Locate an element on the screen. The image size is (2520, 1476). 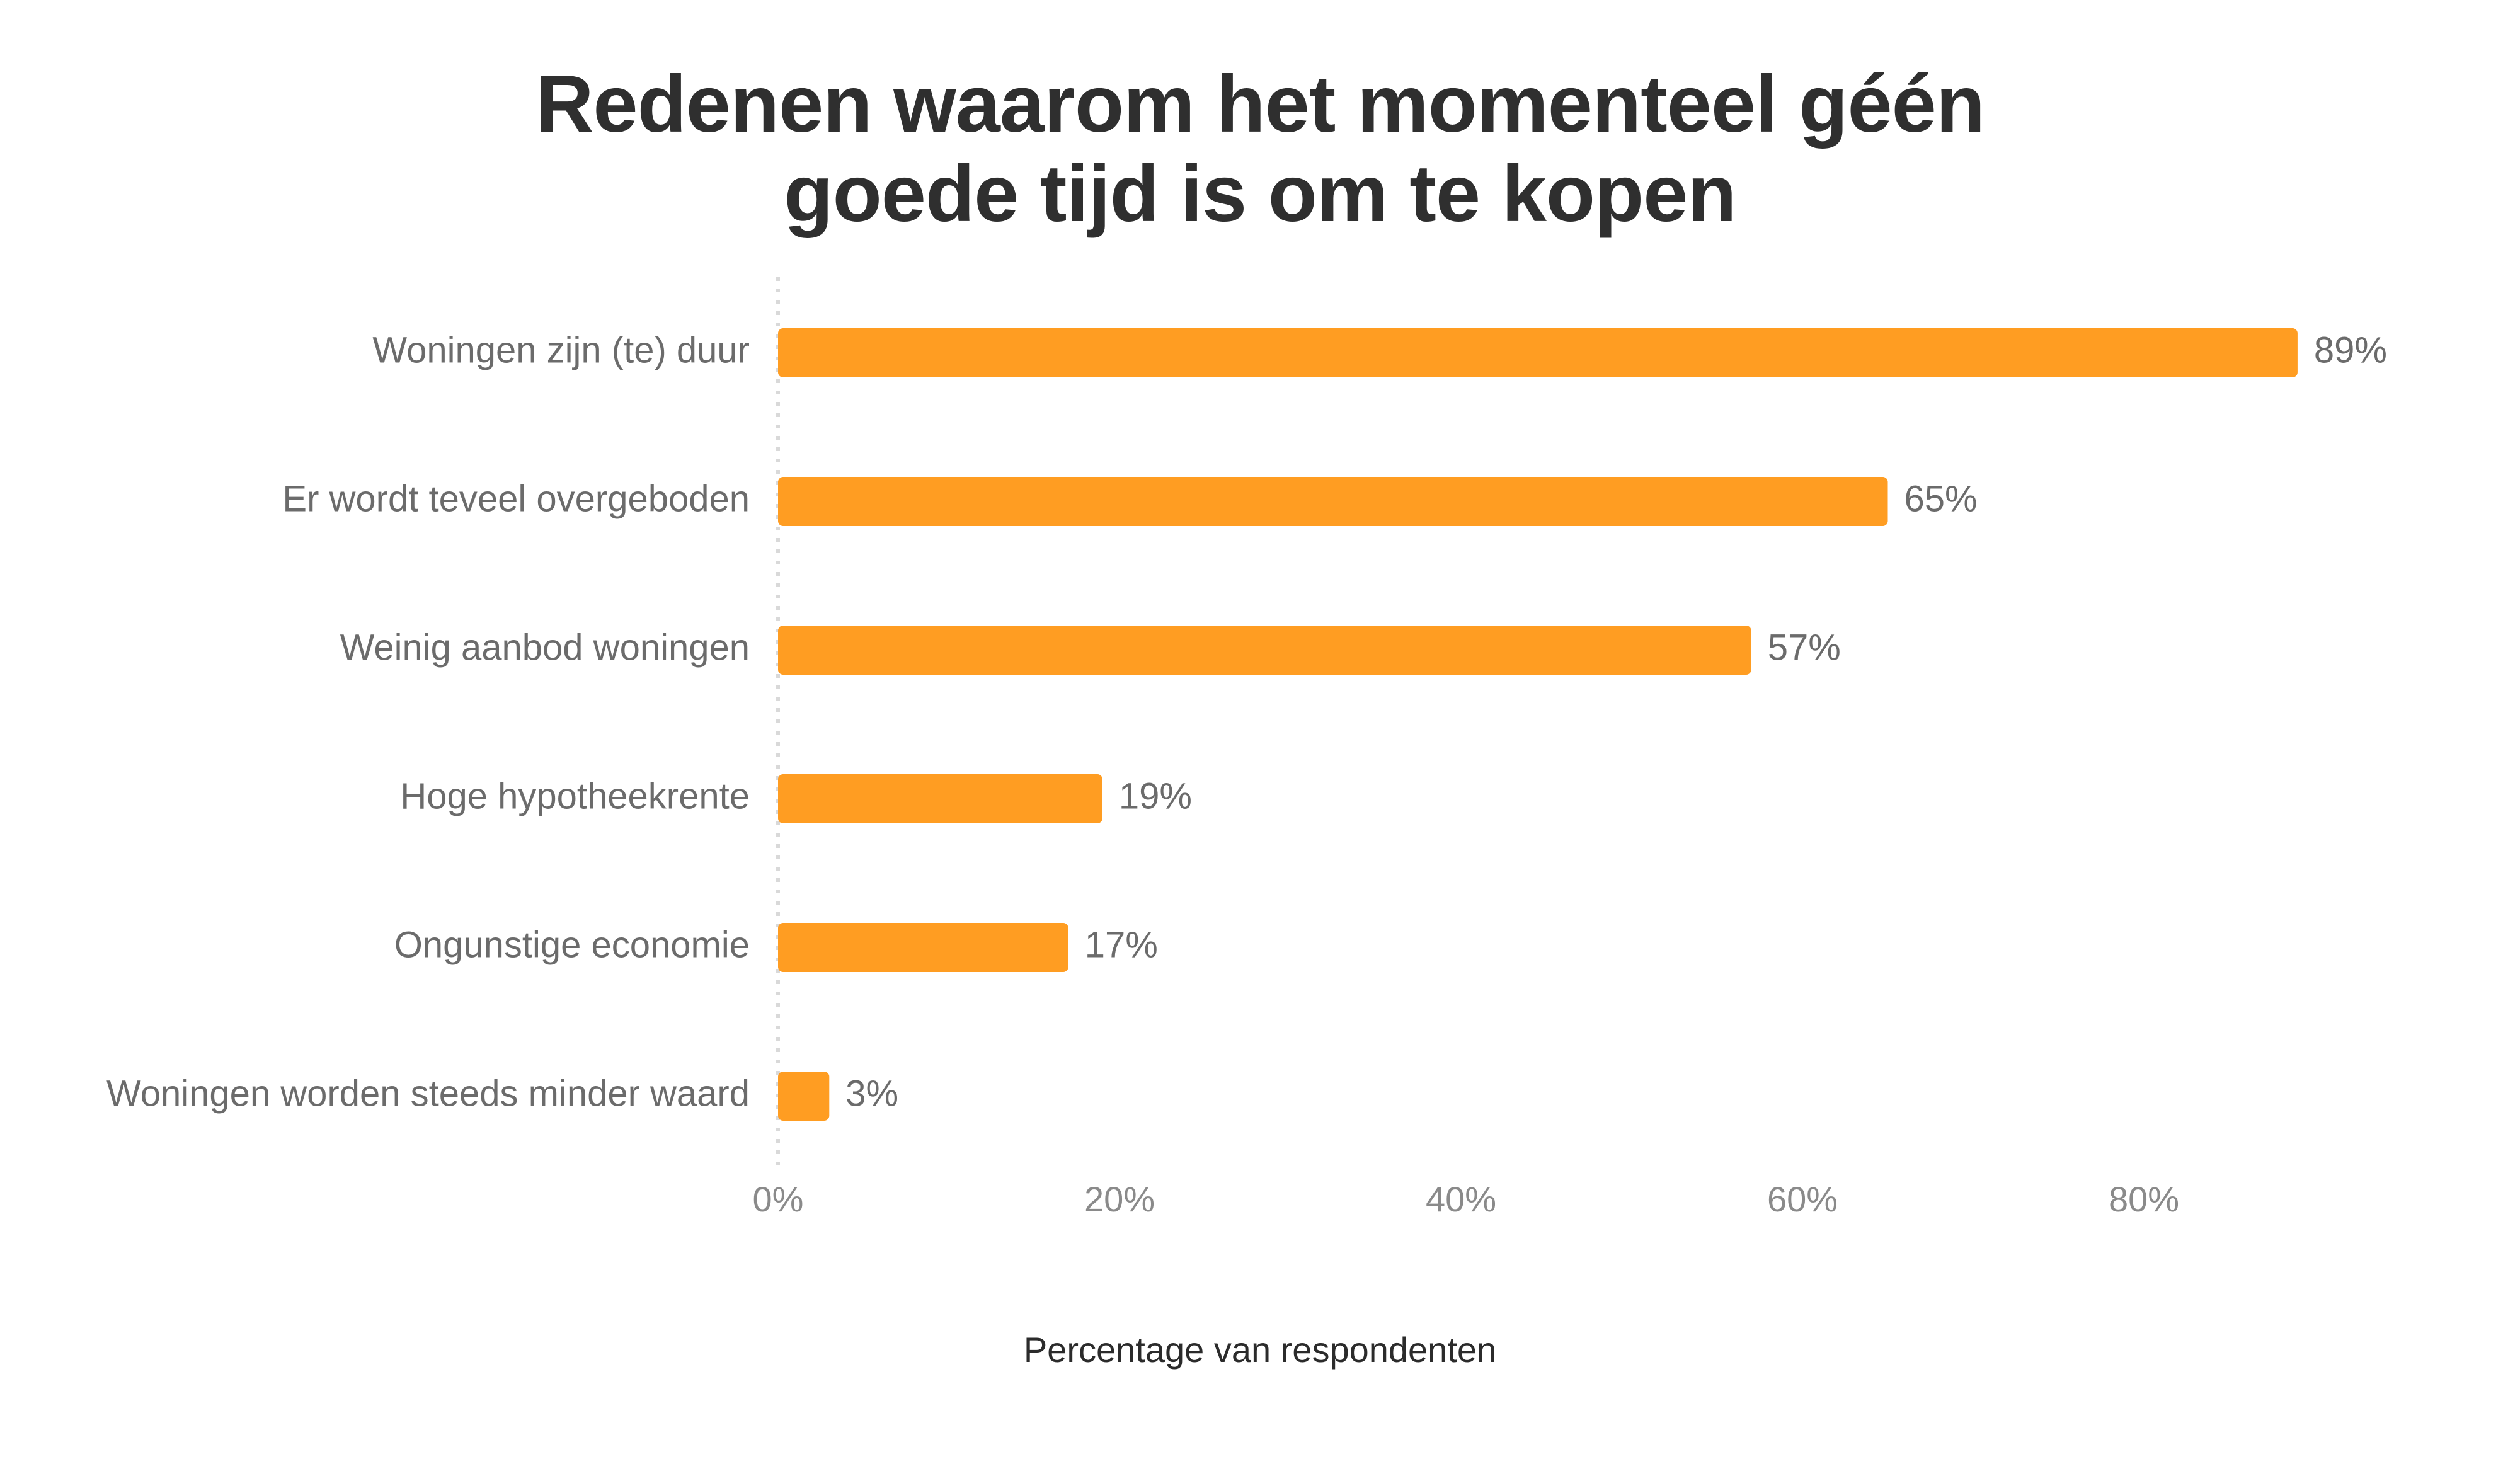
chart-title-line-1: Redenen waarom het momenteel géén is located at coordinates (1260, 104).